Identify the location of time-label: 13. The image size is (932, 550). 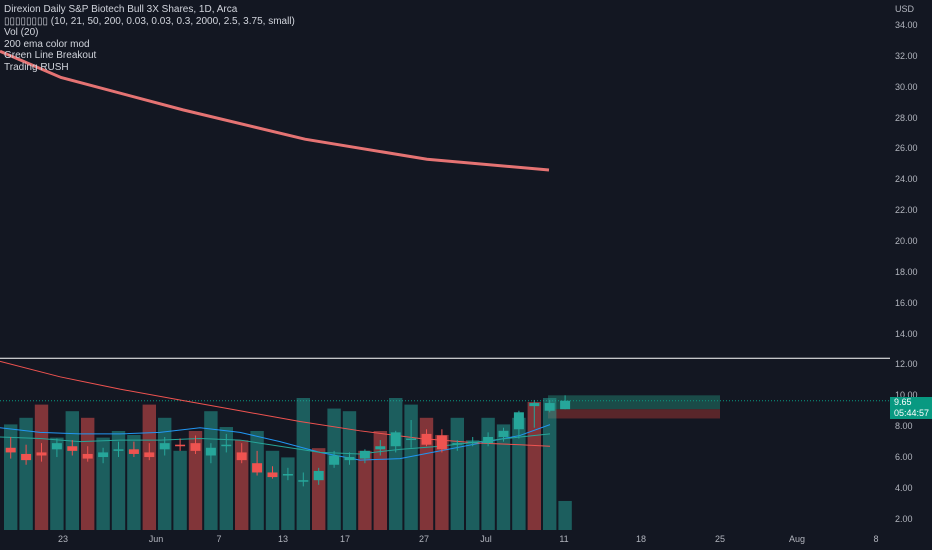
(283, 539).